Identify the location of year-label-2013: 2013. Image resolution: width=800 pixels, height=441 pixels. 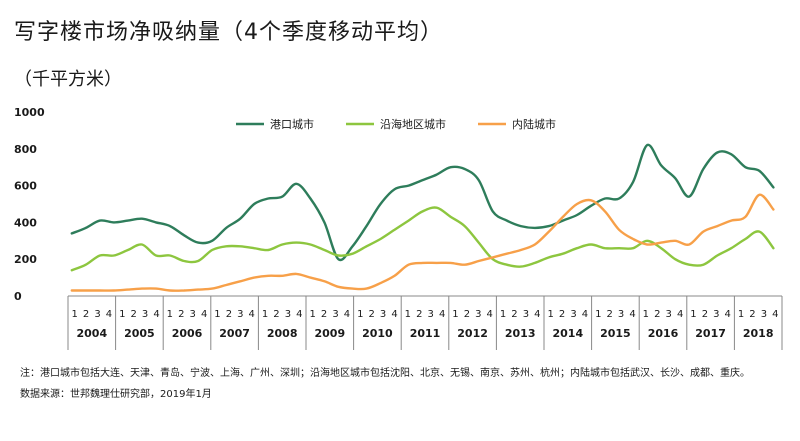
(520, 333).